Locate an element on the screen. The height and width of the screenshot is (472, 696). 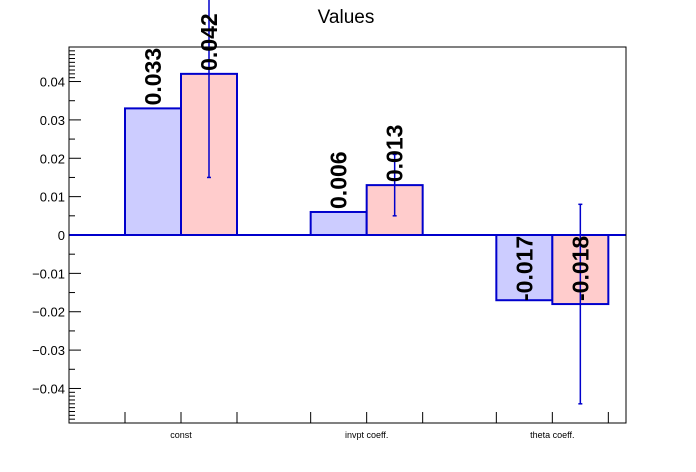
y-tick-label: 0.04 is located at coordinates (52, 82).